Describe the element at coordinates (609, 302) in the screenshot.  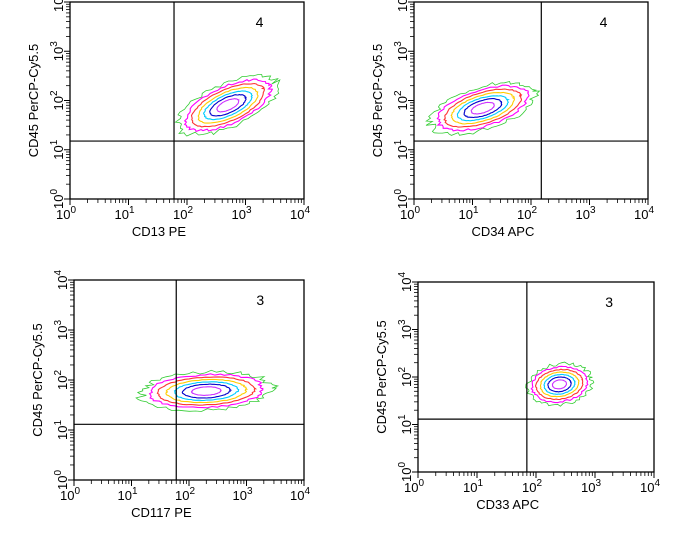
I see `quadrant-label: 3` at that location.